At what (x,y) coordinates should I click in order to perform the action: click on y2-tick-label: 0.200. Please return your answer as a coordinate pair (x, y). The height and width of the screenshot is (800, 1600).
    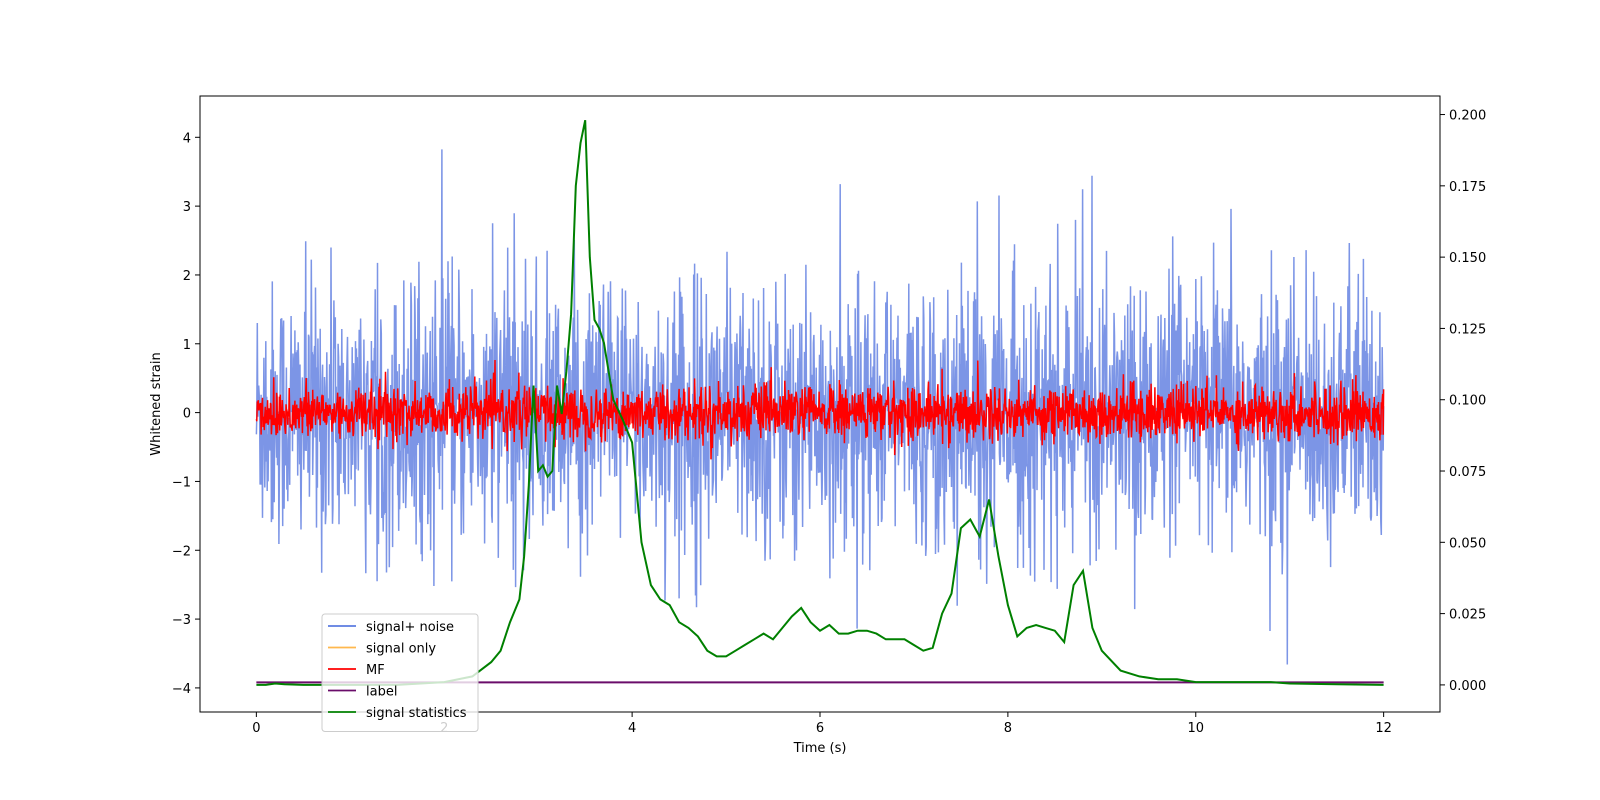
    Looking at the image, I should click on (1467, 116).